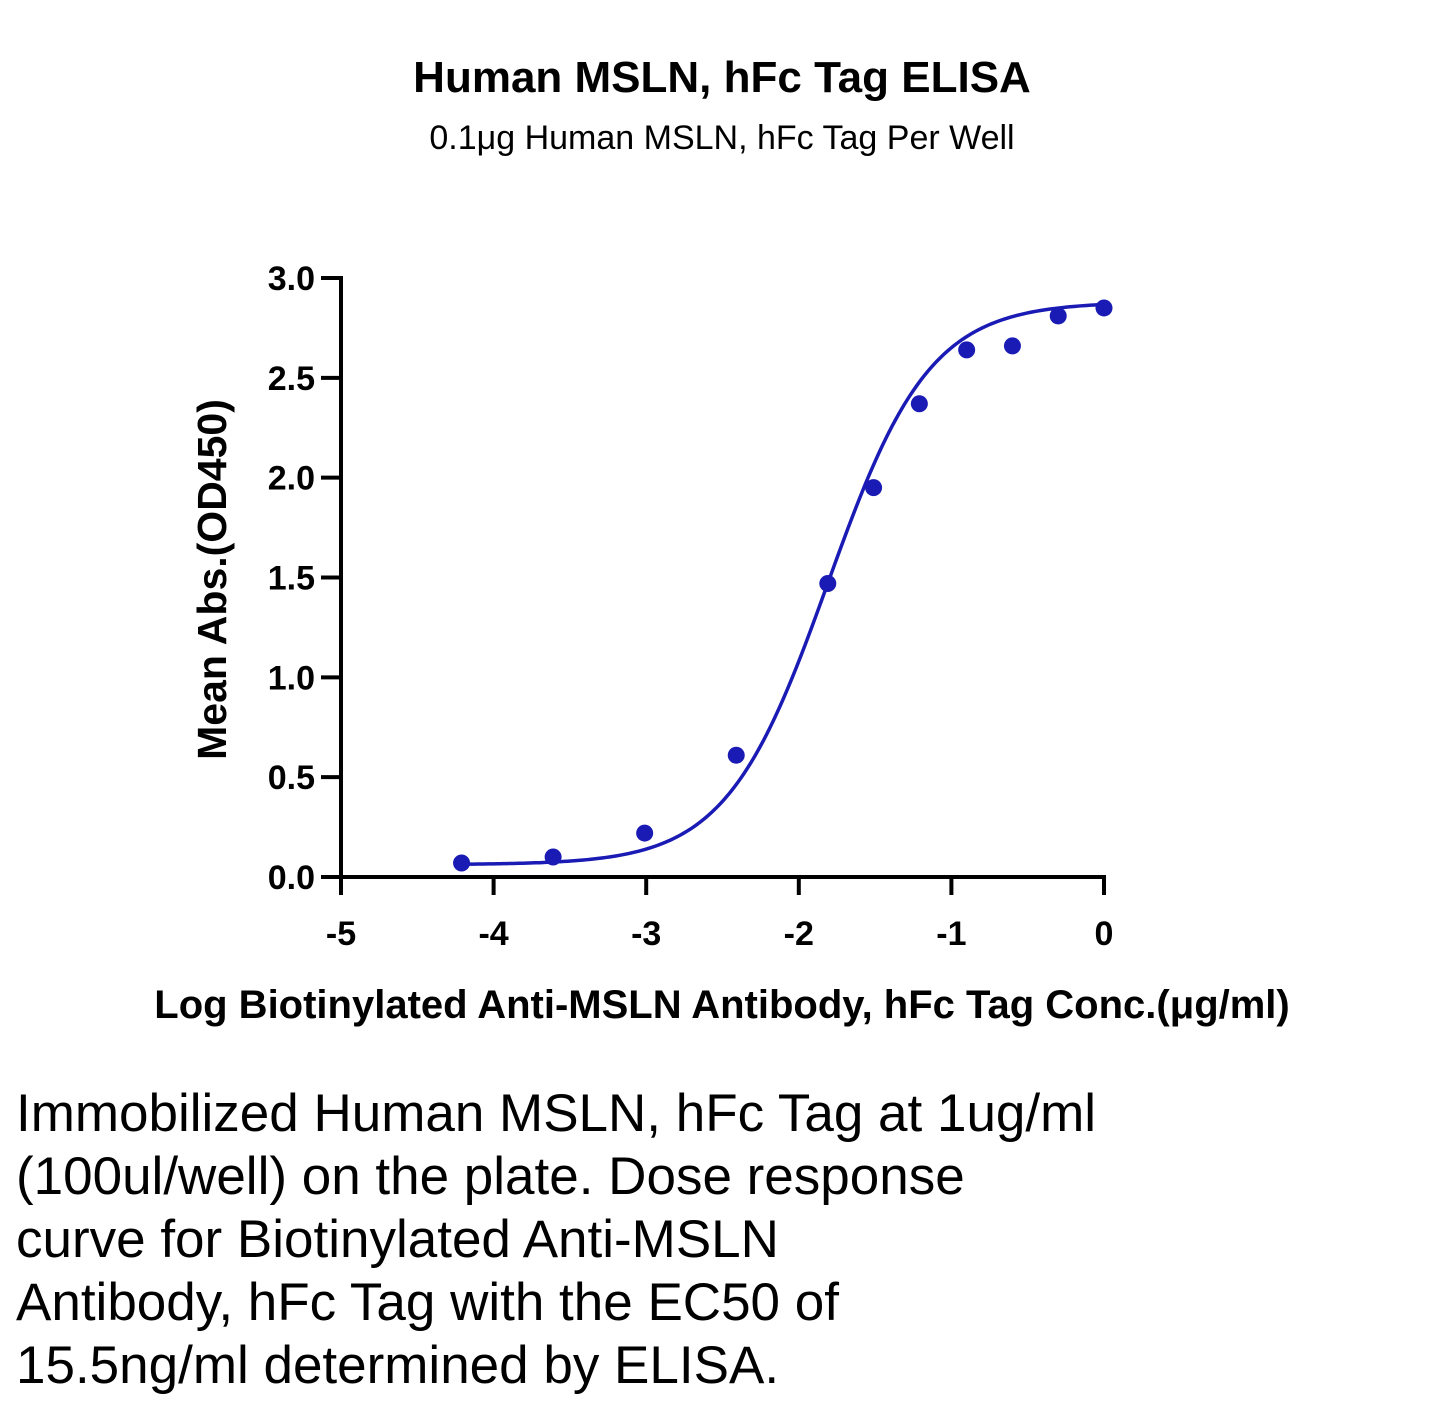 The height and width of the screenshot is (1411, 1444). What do you see at coordinates (291, 379) in the screenshot?
I see `y-tick-label: 2.5` at bounding box center [291, 379].